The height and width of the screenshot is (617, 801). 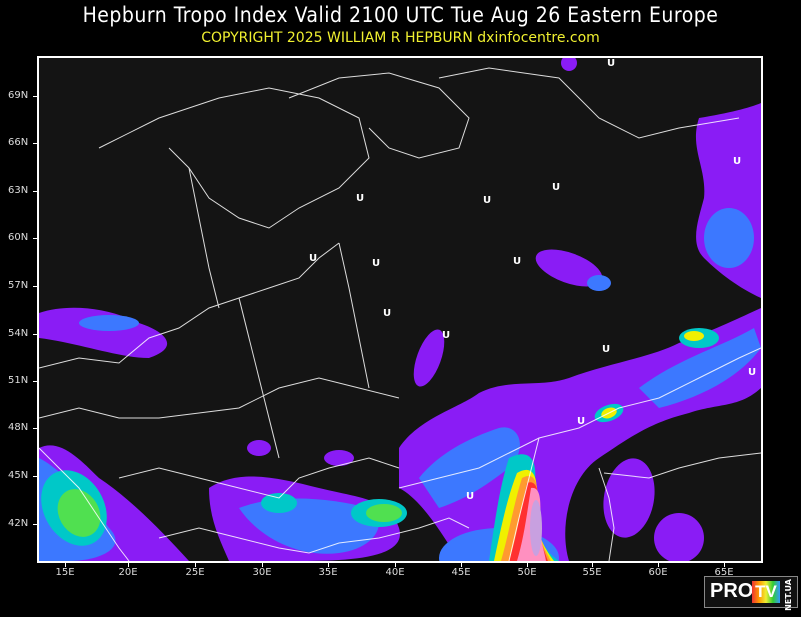 What do you see at coordinates (262, 572) in the screenshot?
I see `lon-label: 30E` at bounding box center [262, 572].